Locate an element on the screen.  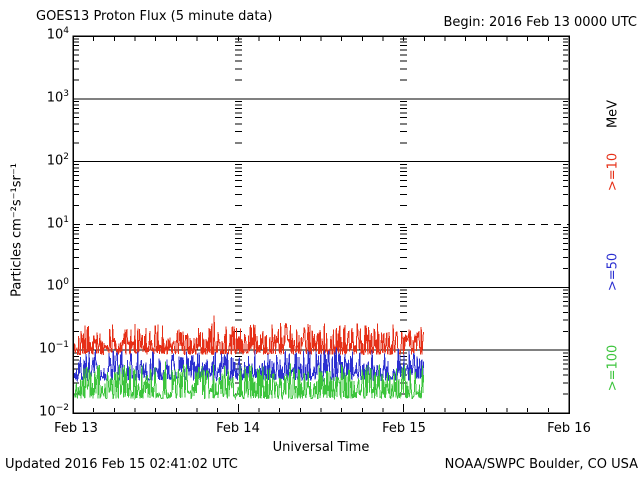
series-traces is located at coordinates (248, 358).